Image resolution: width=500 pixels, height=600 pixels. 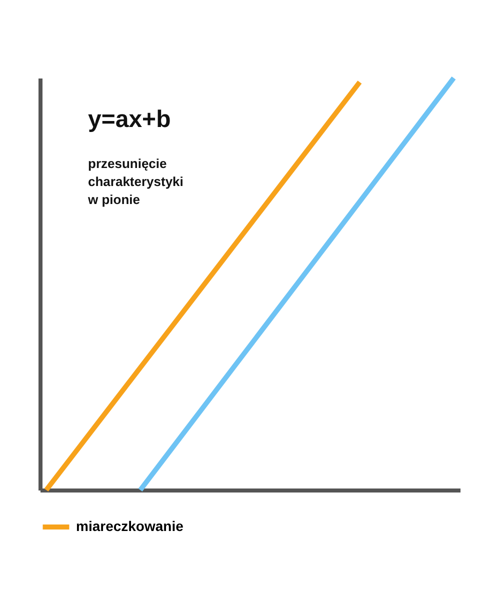 I want to click on annotation: przesunięcie charakterystyki w pionie, so click(x=135, y=181).